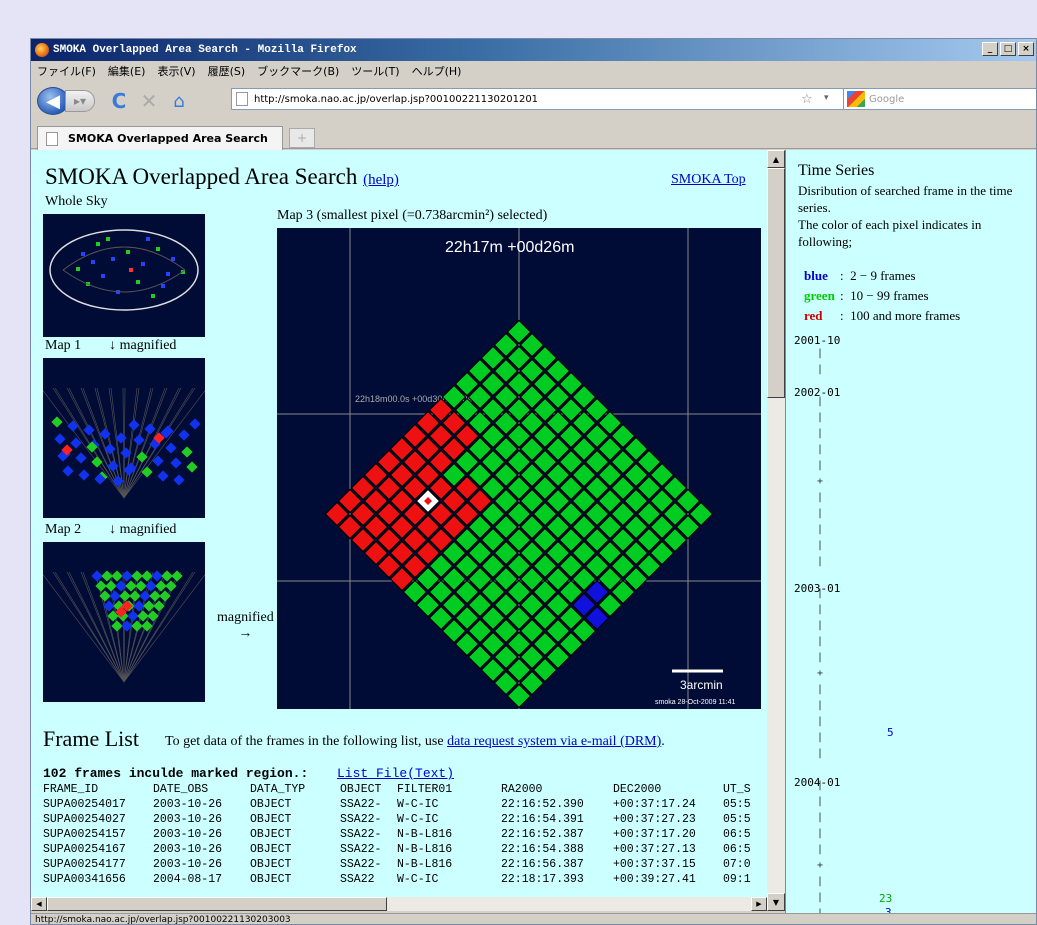 Image resolution: width=1037 pixels, height=925 pixels. Describe the element at coordinates (1008, 49) in the screenshot. I see `maximize-button: □` at that location.